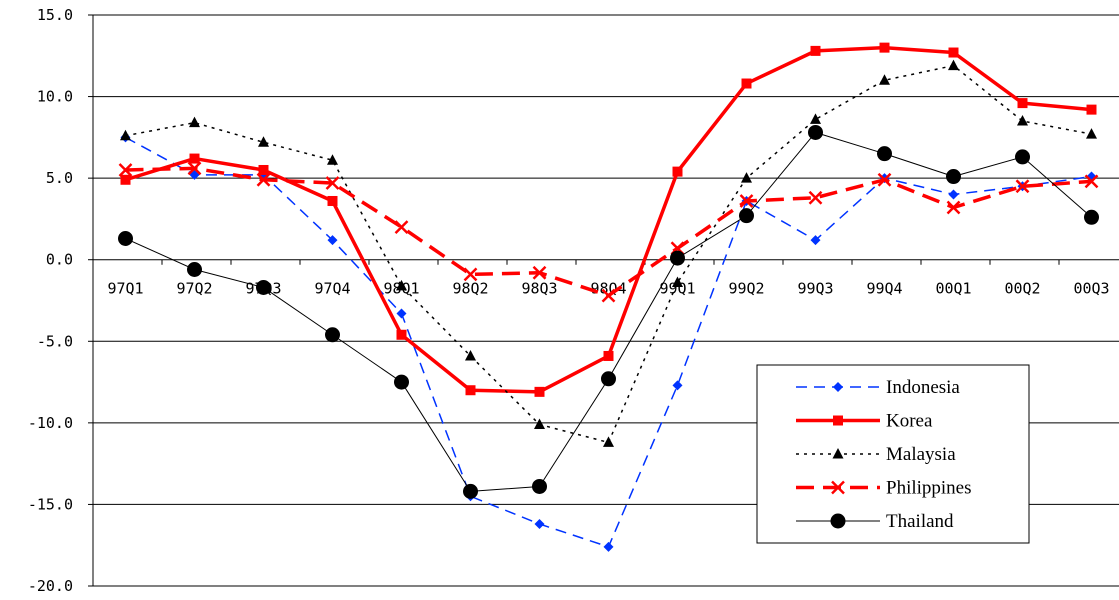 The image size is (1119, 600). What do you see at coordinates (1091, 289) in the screenshot?
I see `x-tick-label: 00Q3` at bounding box center [1091, 289].